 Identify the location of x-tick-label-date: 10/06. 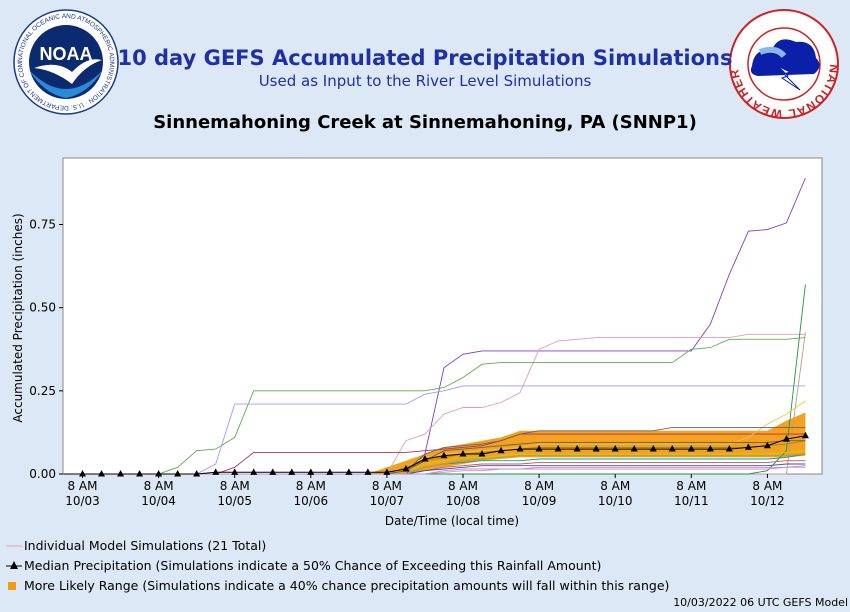
(311, 501).